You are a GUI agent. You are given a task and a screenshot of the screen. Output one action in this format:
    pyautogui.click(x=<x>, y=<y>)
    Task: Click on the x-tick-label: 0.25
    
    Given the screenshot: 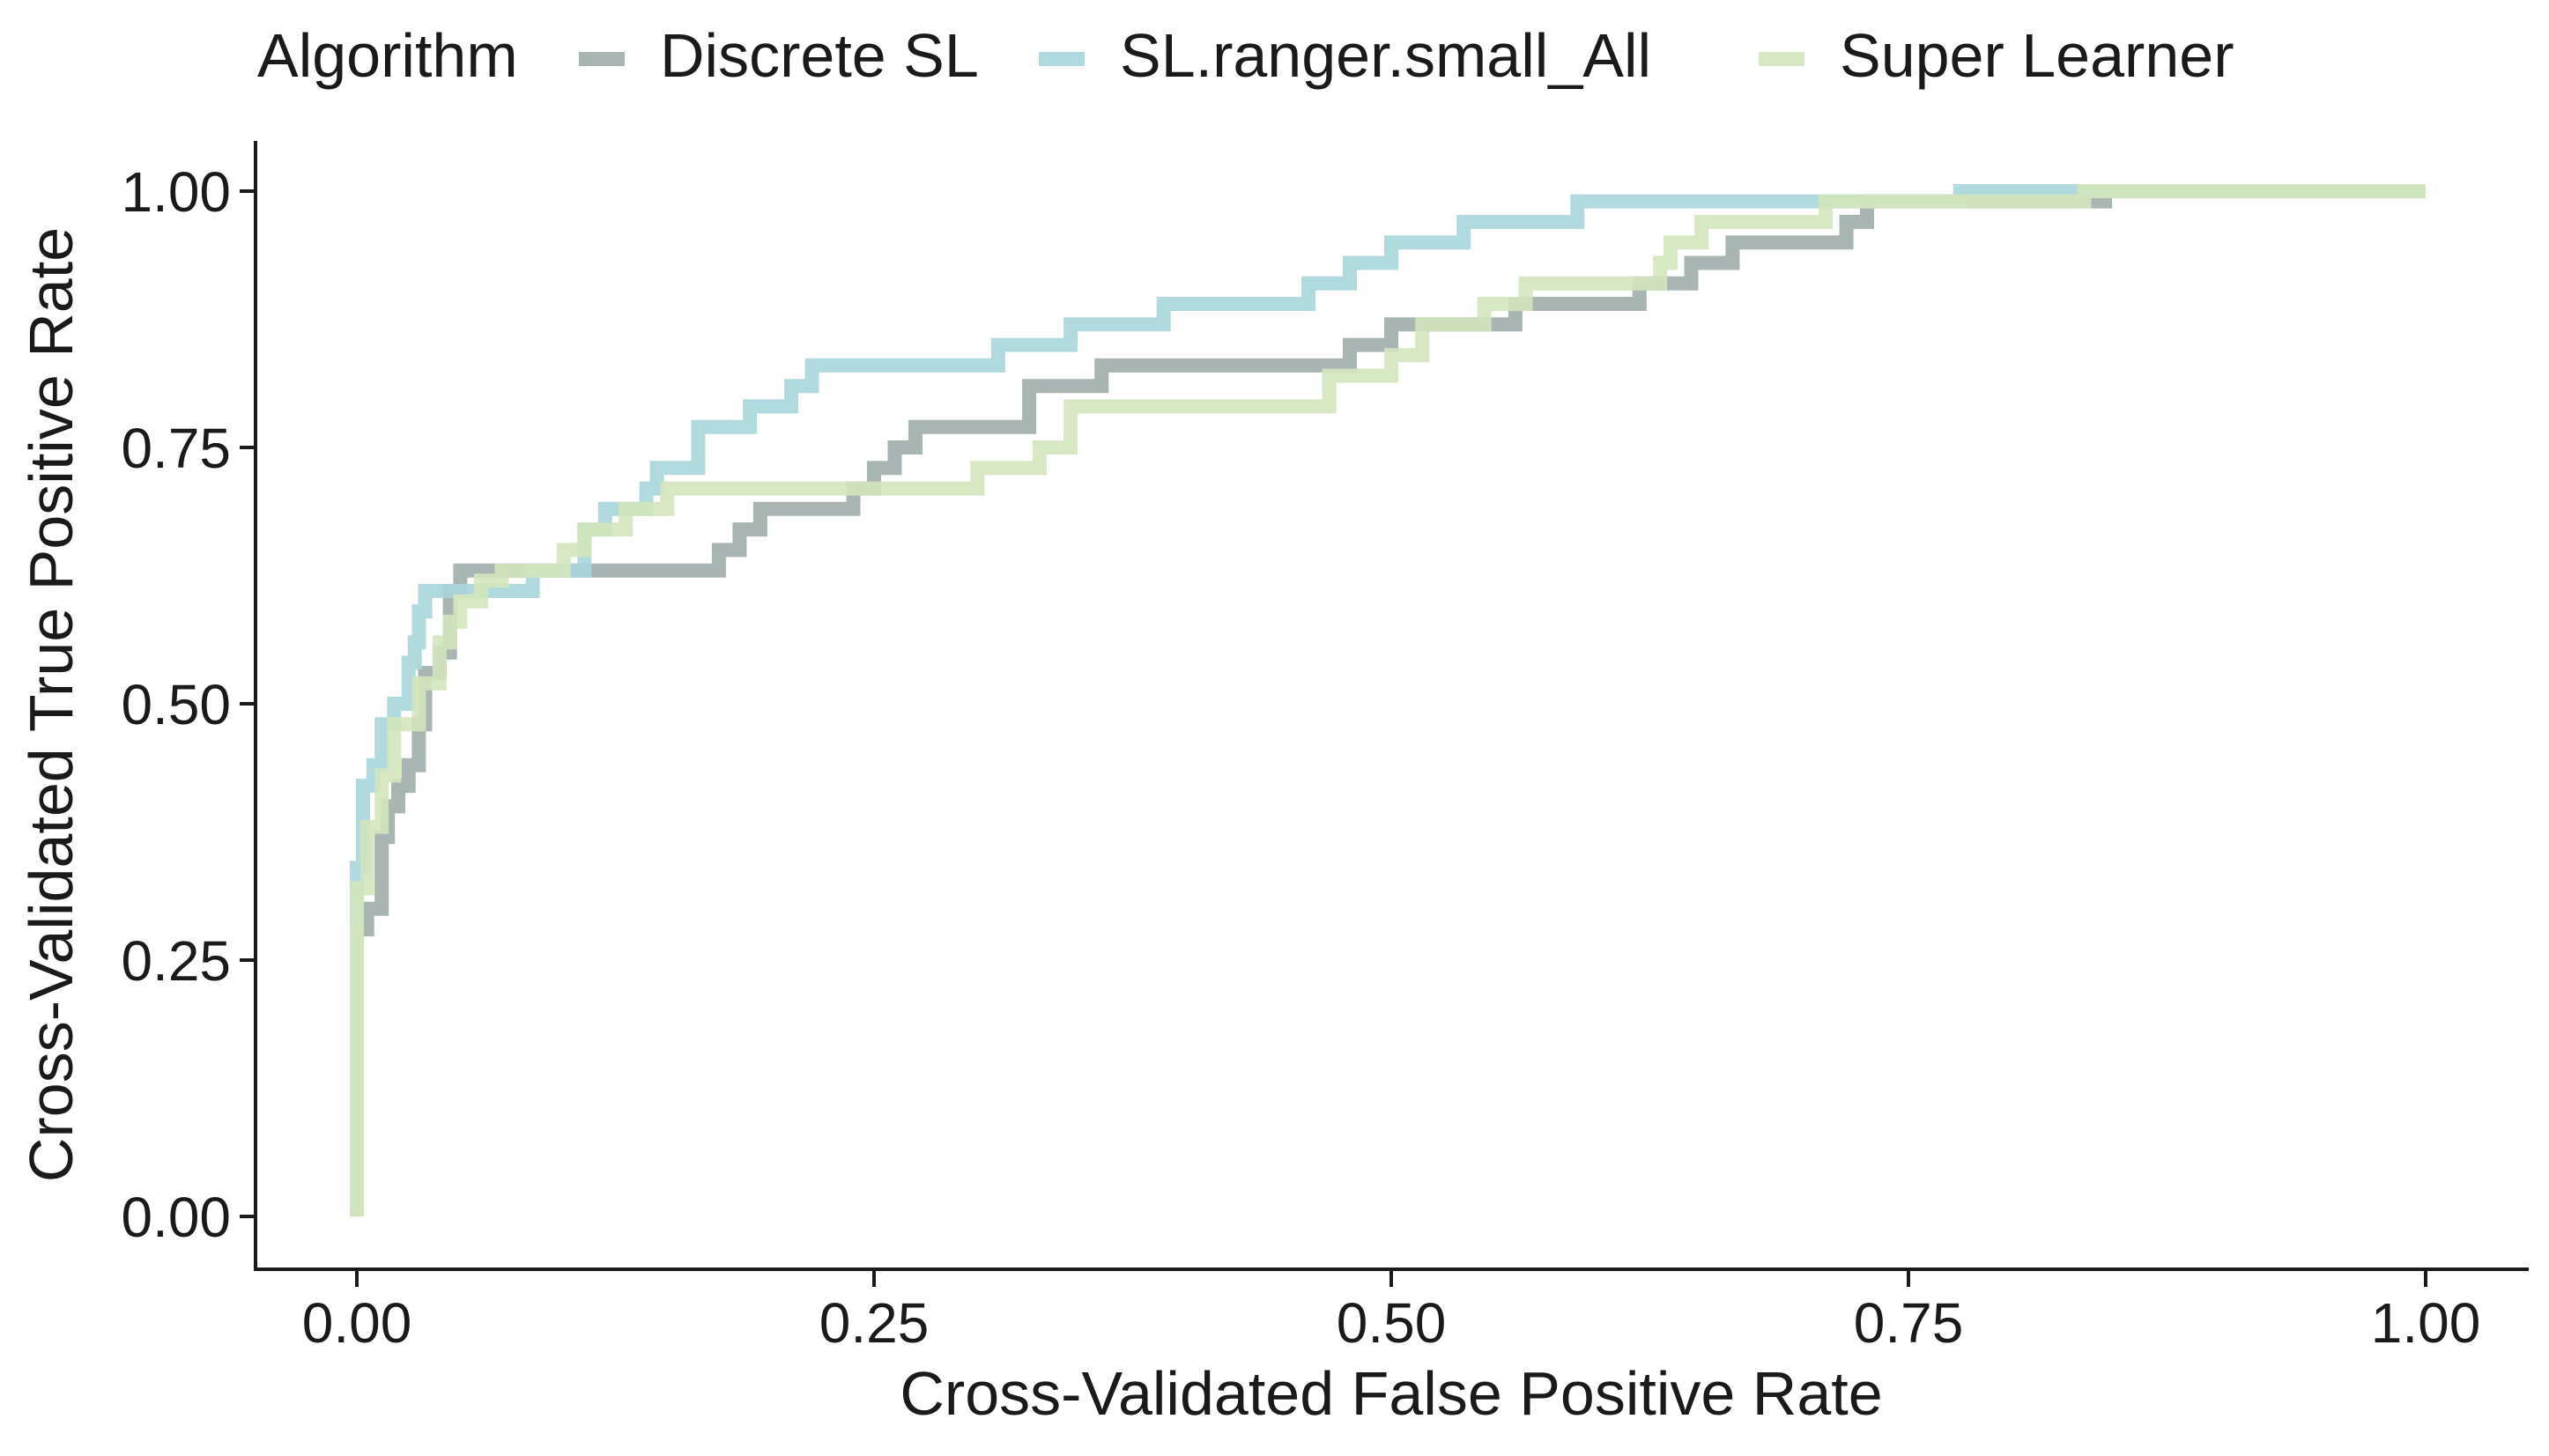 What is the action you would take?
    pyautogui.click(x=874, y=1323)
    